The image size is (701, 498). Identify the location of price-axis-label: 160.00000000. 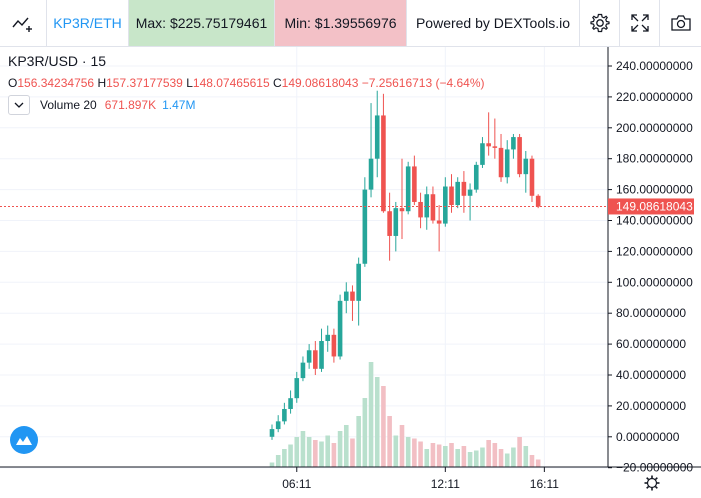
(654, 190).